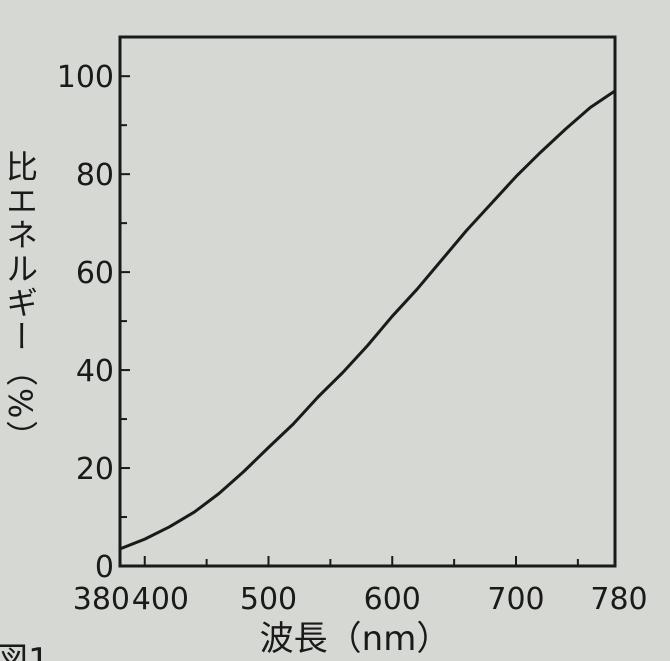 This screenshot has height=661, width=670. Describe the element at coordinates (355, 639) in the screenshot. I see `x-axis-label: 波長（nm）` at that location.